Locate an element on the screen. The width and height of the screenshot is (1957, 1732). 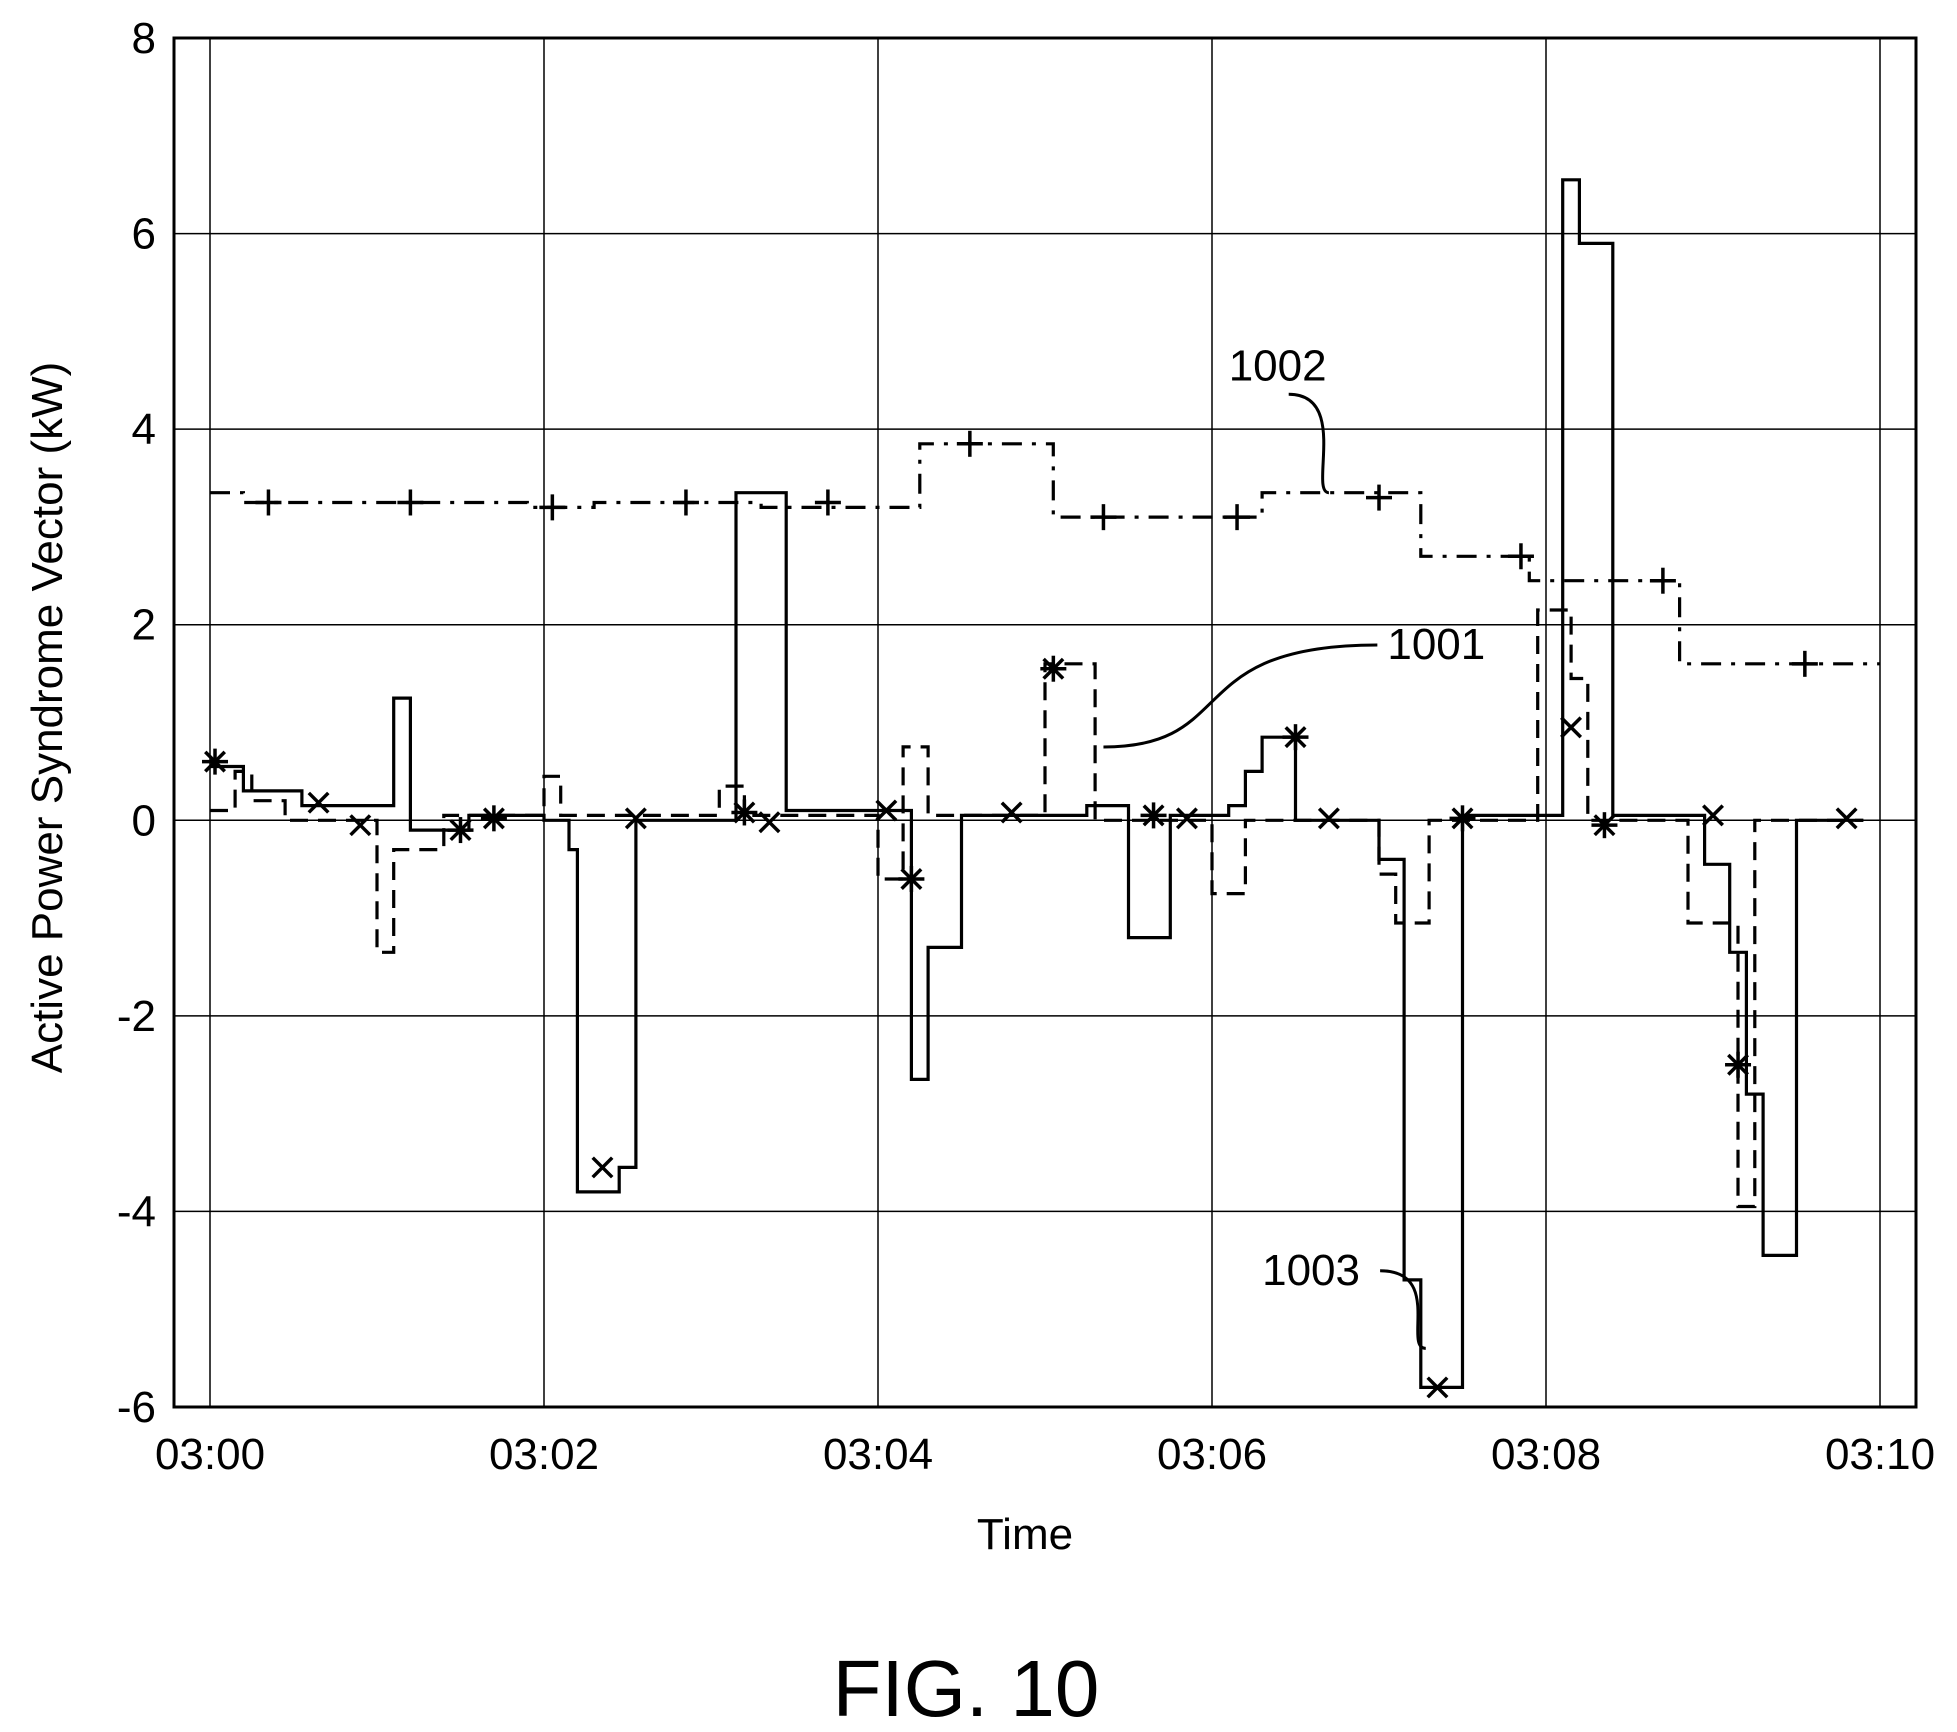
annotation-label: 1003 is located at coordinates (1311, 1270).